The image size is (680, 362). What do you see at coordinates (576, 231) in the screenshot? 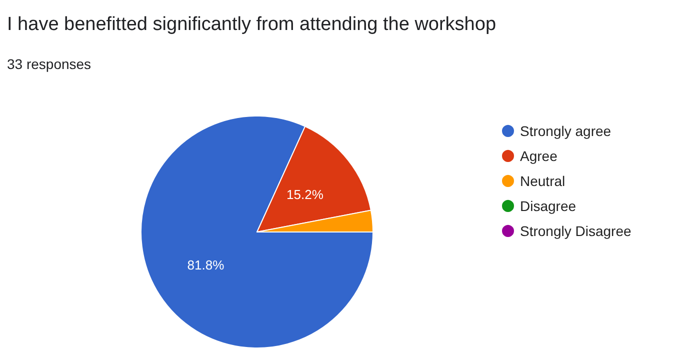
I see `legend-label: Strongly Disagree` at bounding box center [576, 231].